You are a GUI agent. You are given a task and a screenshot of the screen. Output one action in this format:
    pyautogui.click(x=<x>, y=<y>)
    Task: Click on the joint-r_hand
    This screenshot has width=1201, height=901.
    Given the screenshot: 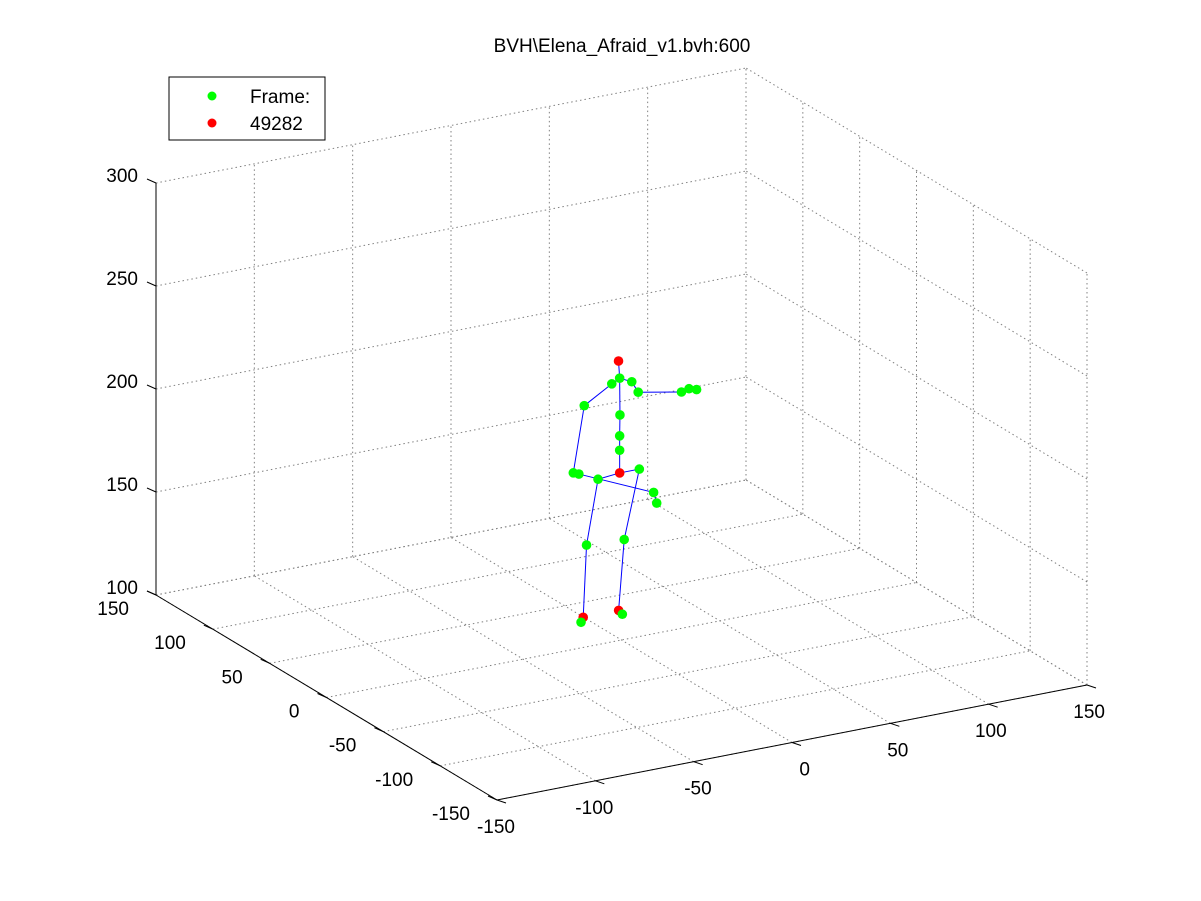 What is the action you would take?
    pyautogui.click(x=653, y=492)
    